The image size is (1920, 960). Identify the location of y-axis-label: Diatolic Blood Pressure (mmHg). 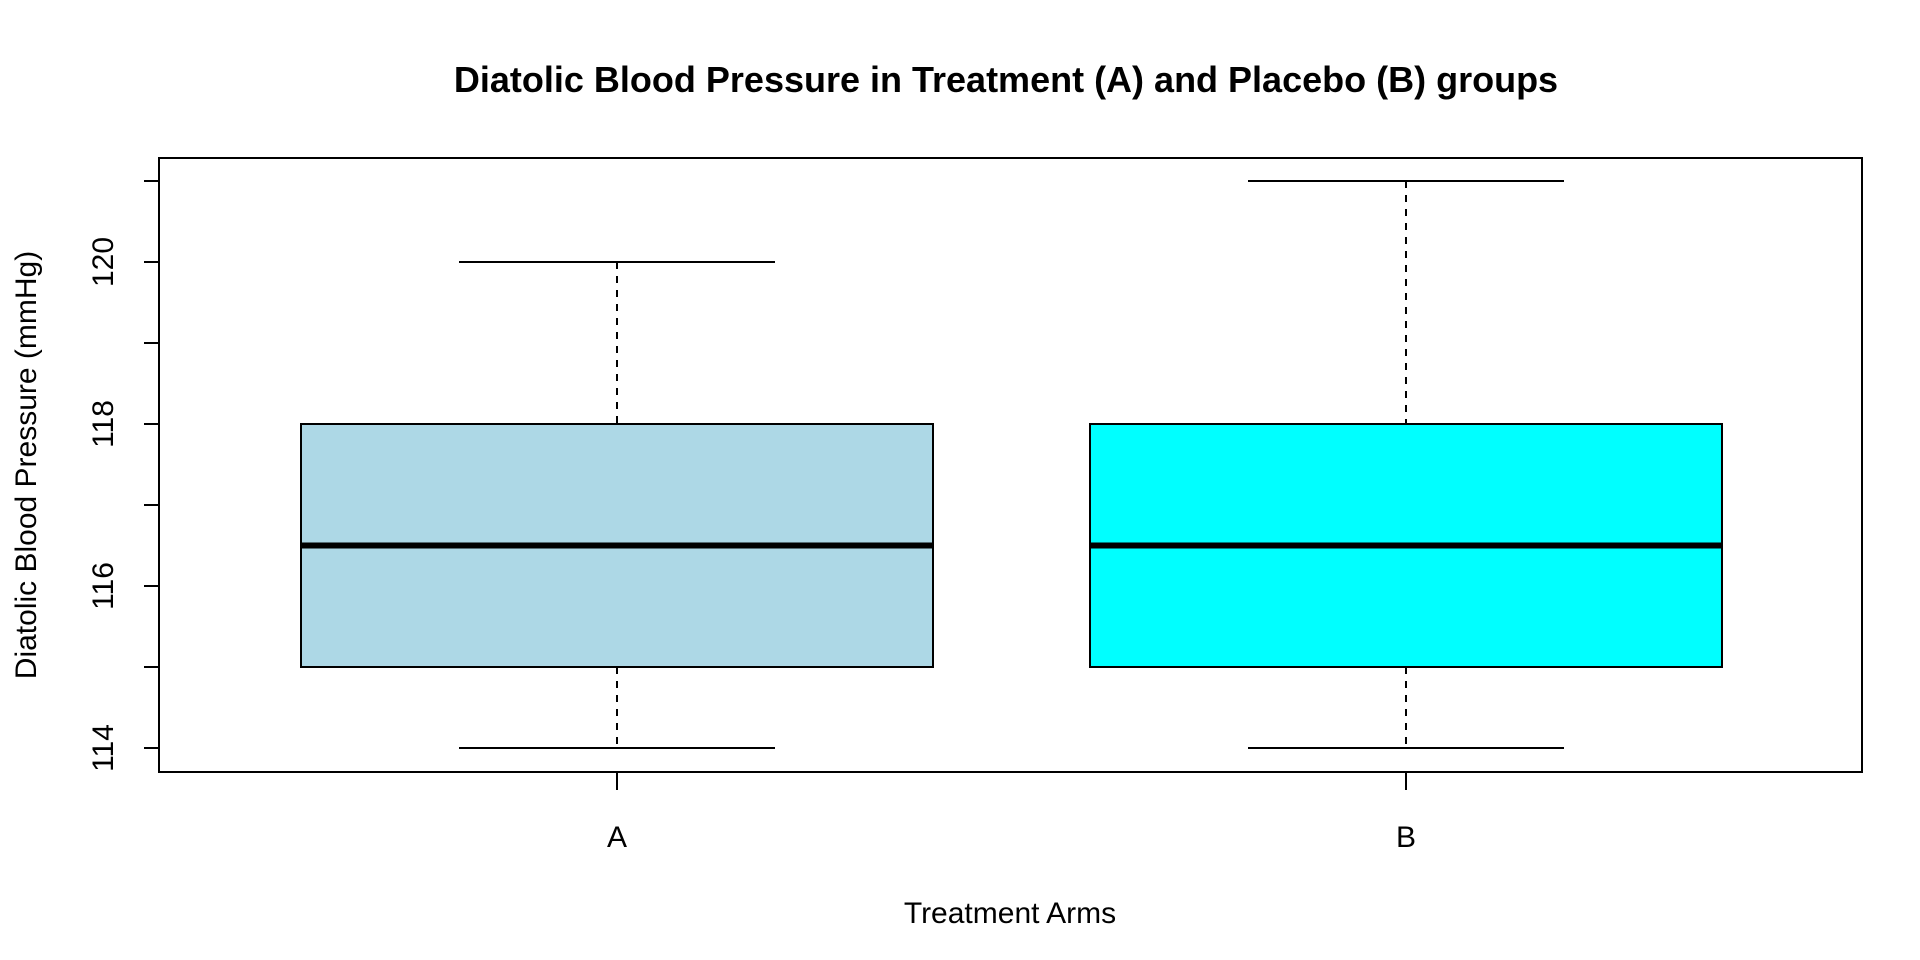
(26, 465).